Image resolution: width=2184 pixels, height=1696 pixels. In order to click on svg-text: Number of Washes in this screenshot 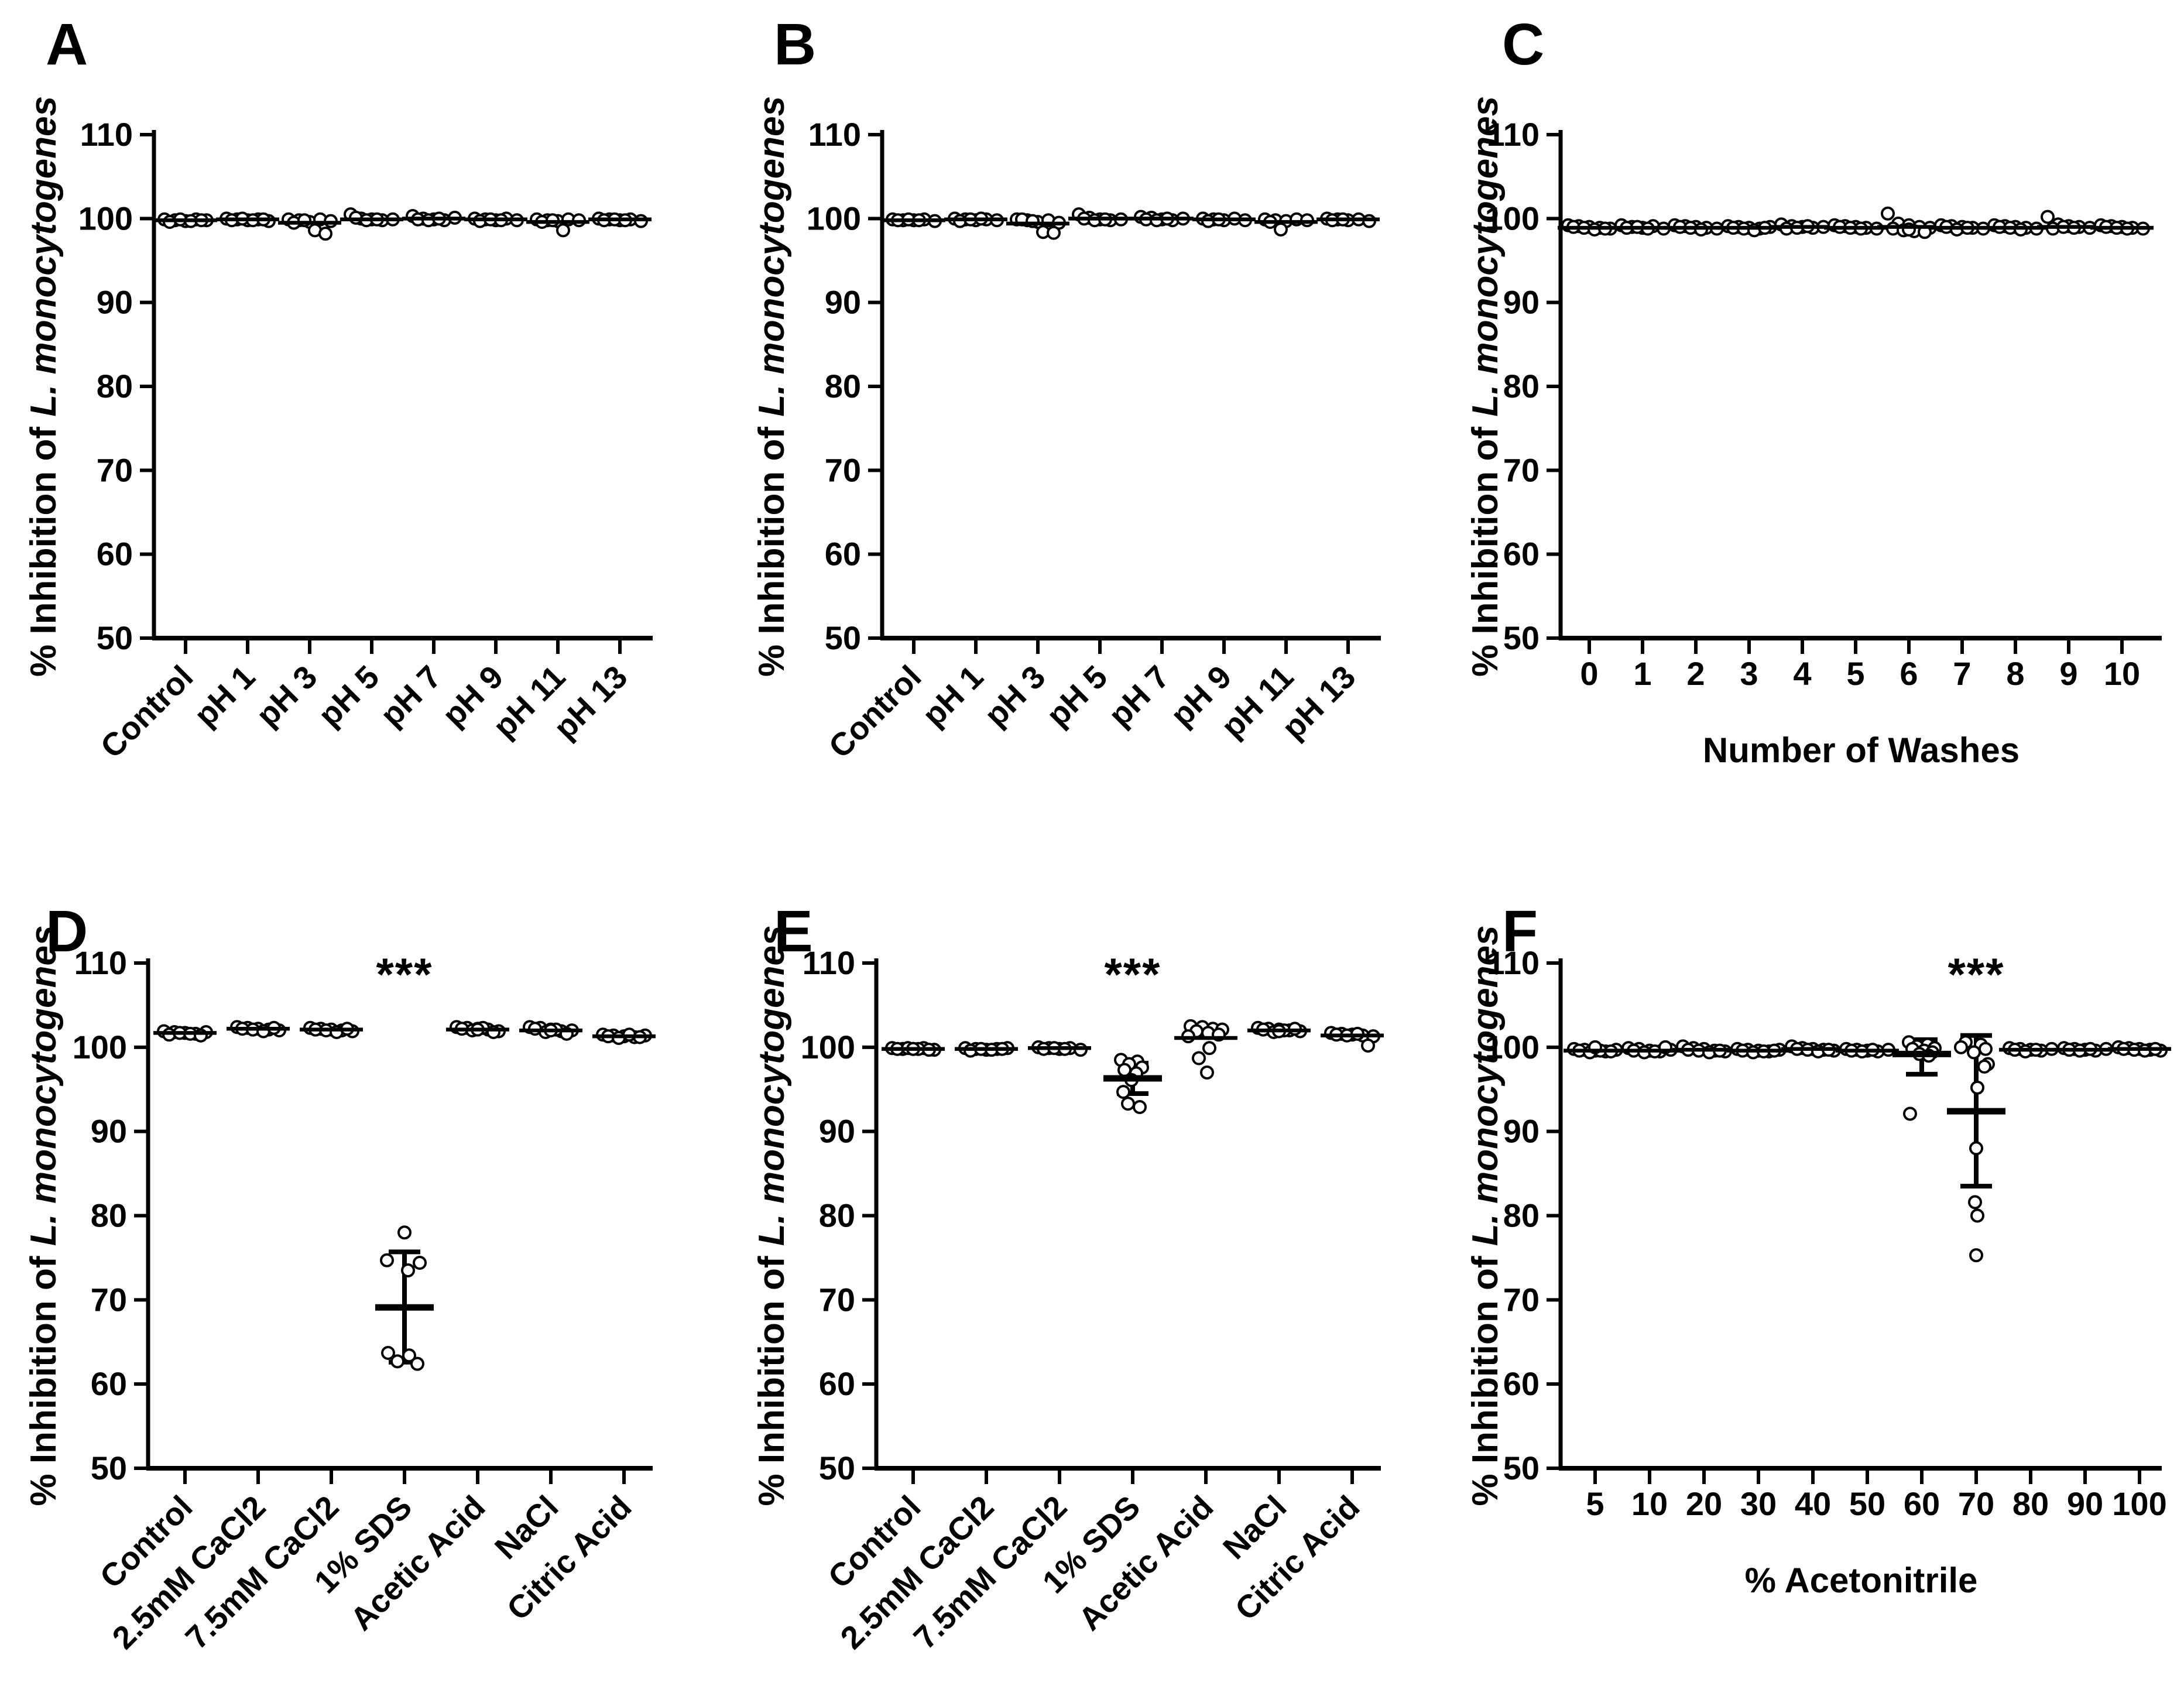, I will do `click(1861, 750)`.